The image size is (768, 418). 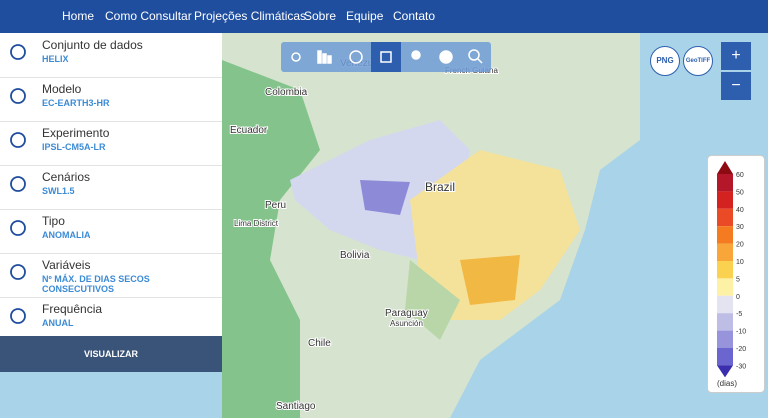 I want to click on png-button: PNG, so click(x=665, y=61).